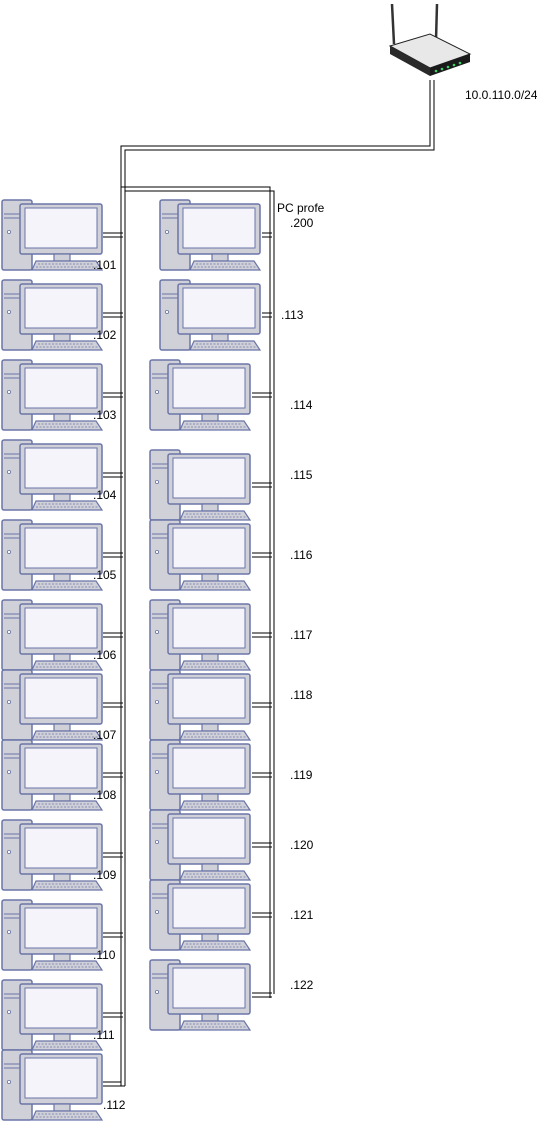  What do you see at coordinates (104, 955) in the screenshot?
I see `host-label: .110` at bounding box center [104, 955].